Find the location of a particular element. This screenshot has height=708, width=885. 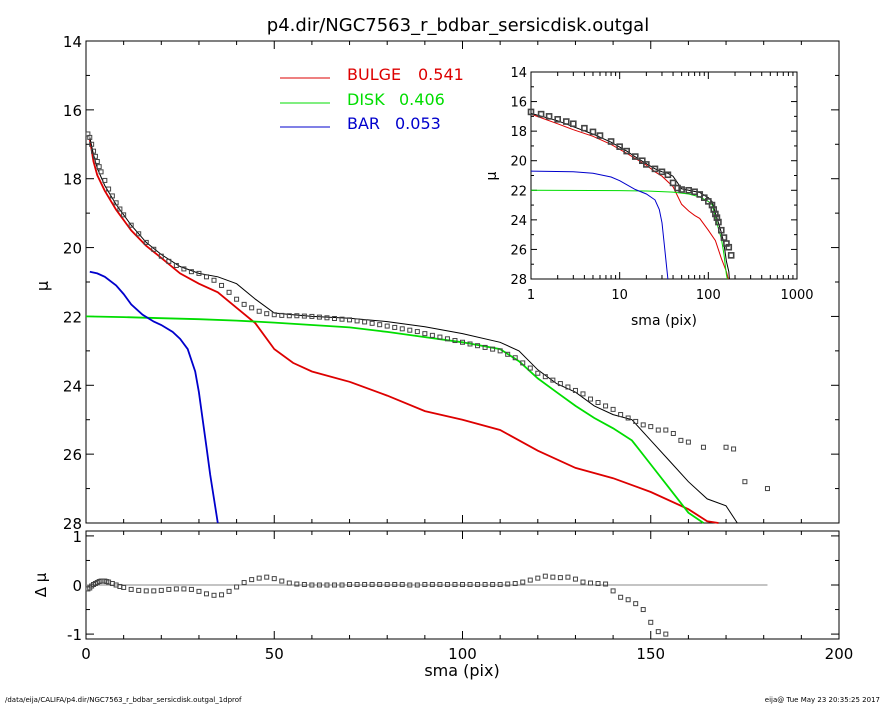

inset-plot-axes: 14 16 18 20 22 24 26 281 10 100 1000 is located at coordinates (661, 184).